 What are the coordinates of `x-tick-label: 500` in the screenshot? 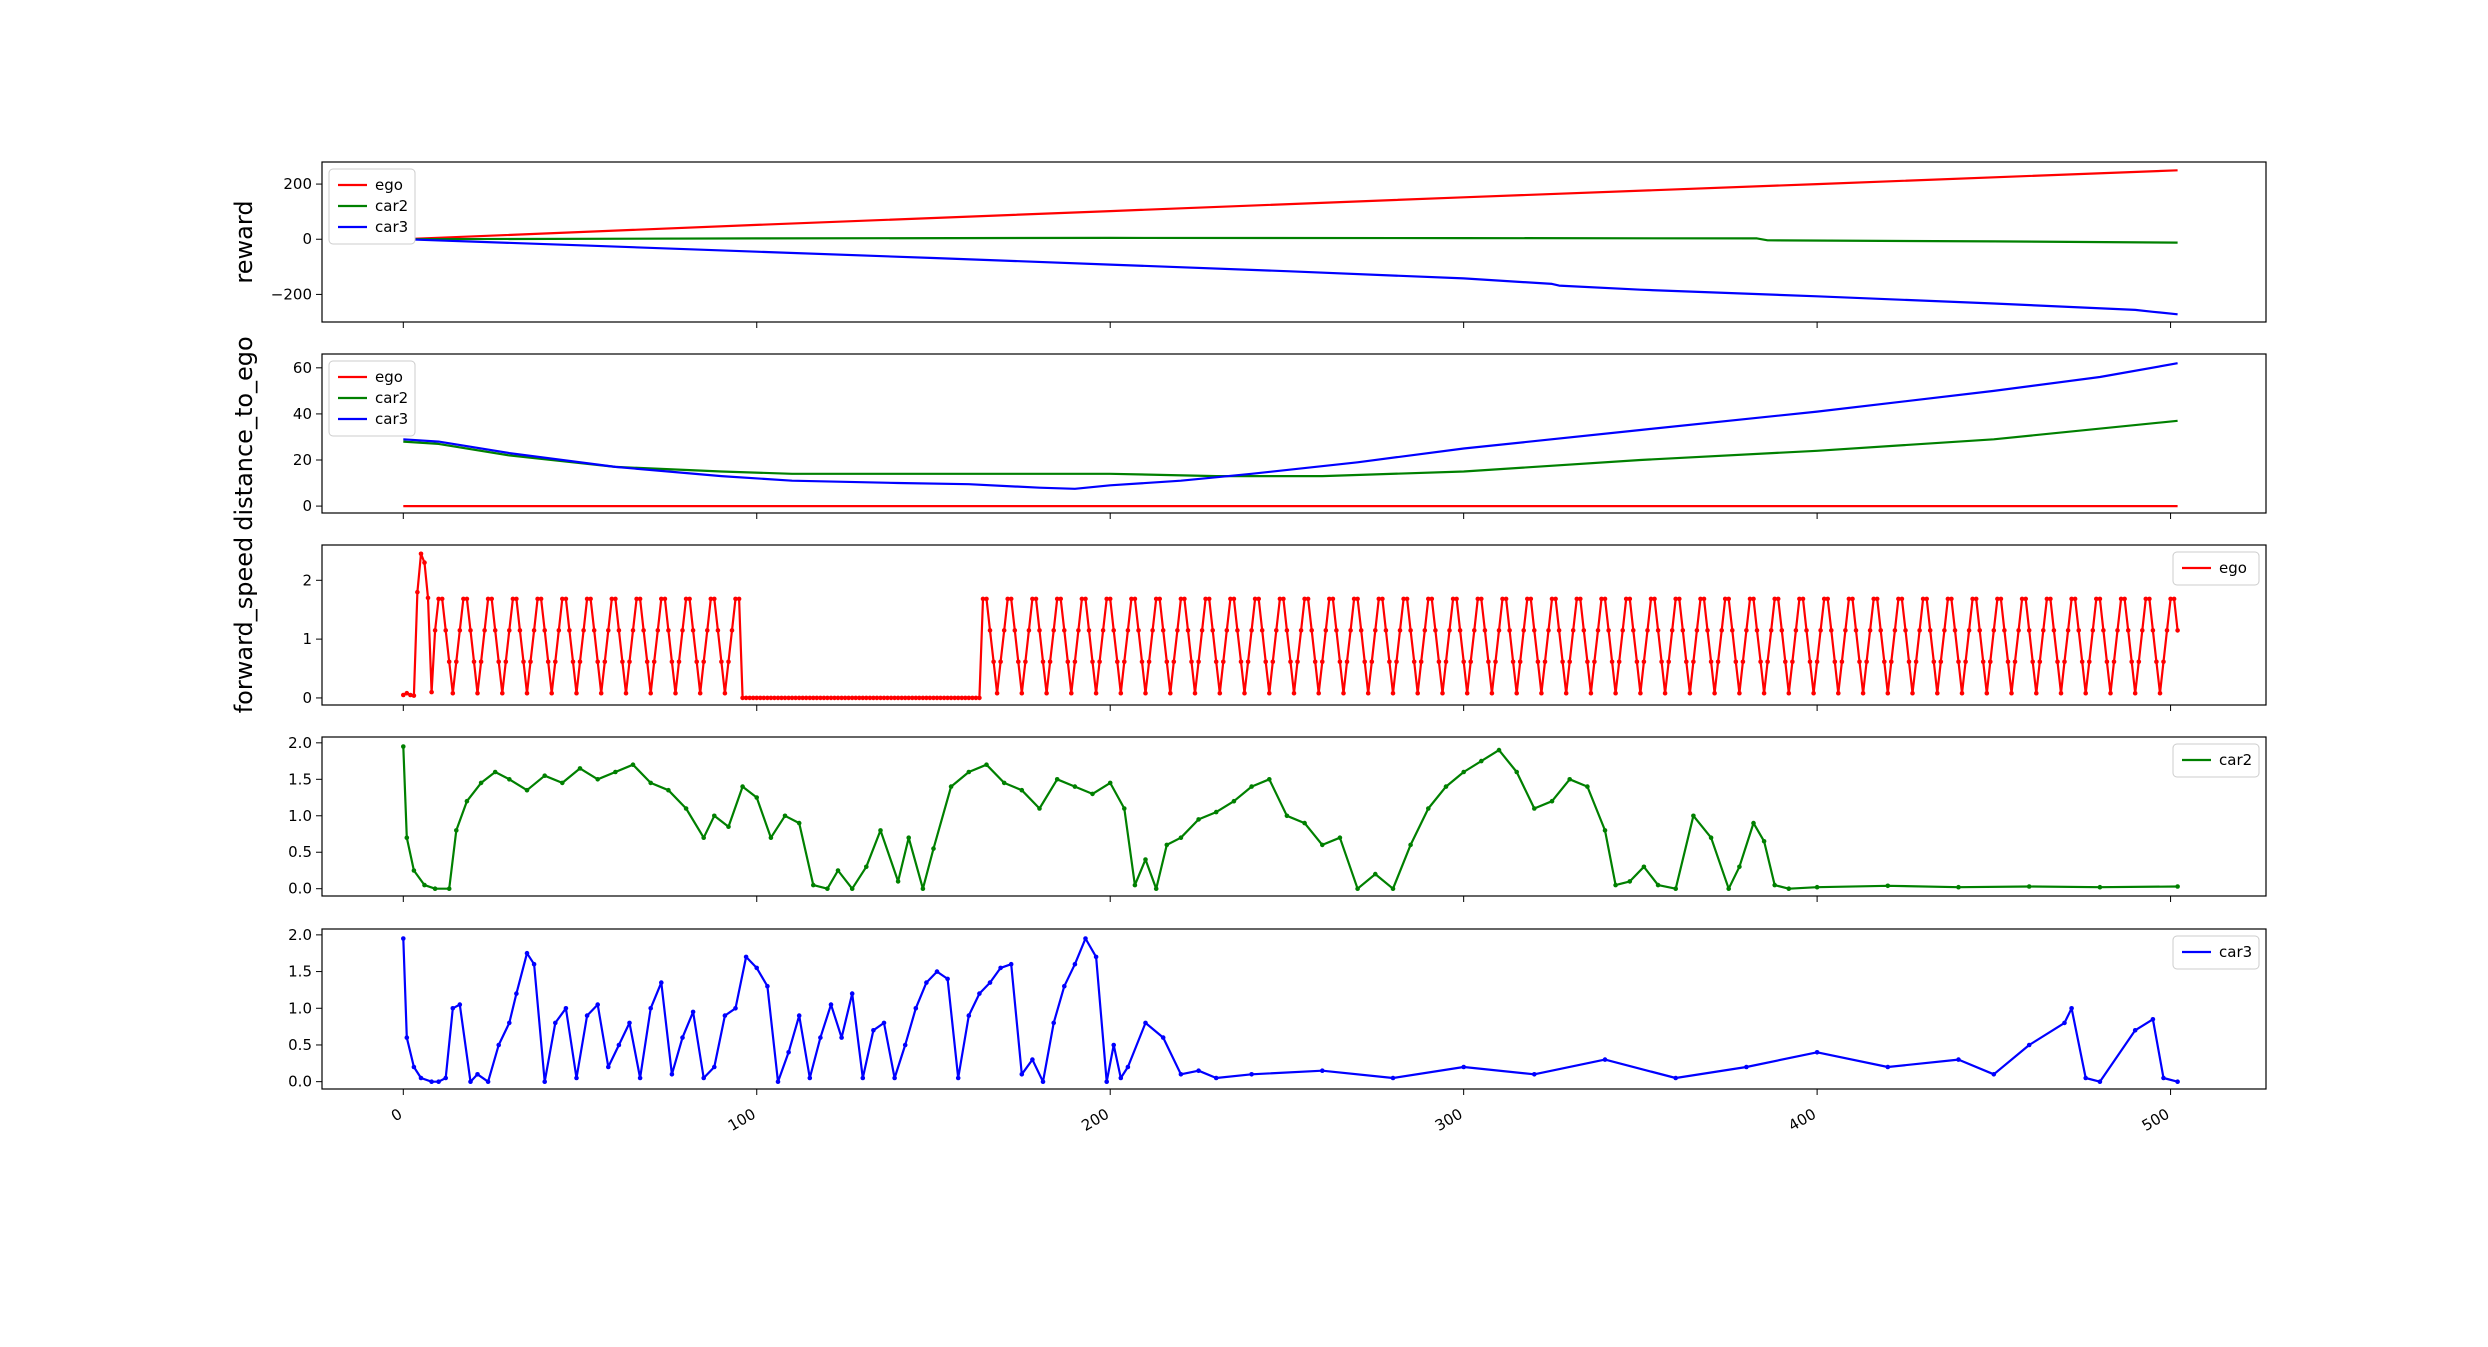 It's located at (2156, 1120).